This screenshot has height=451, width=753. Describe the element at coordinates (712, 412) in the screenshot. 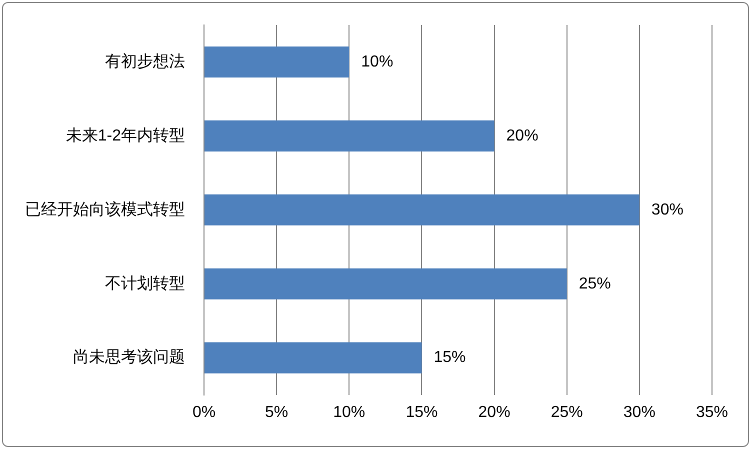

I see `x-tick-label: 35%` at that location.